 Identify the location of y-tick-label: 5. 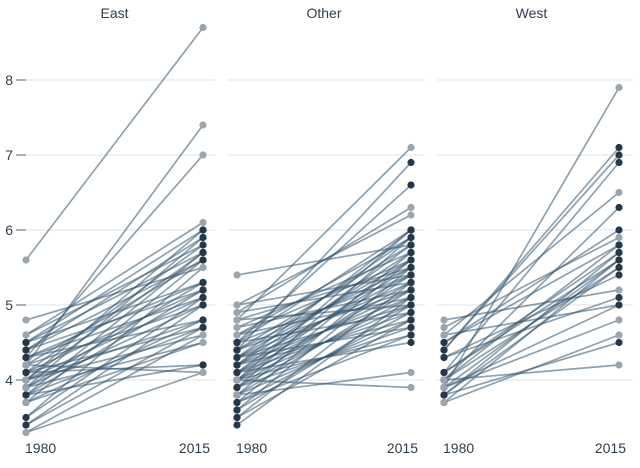
(9, 305).